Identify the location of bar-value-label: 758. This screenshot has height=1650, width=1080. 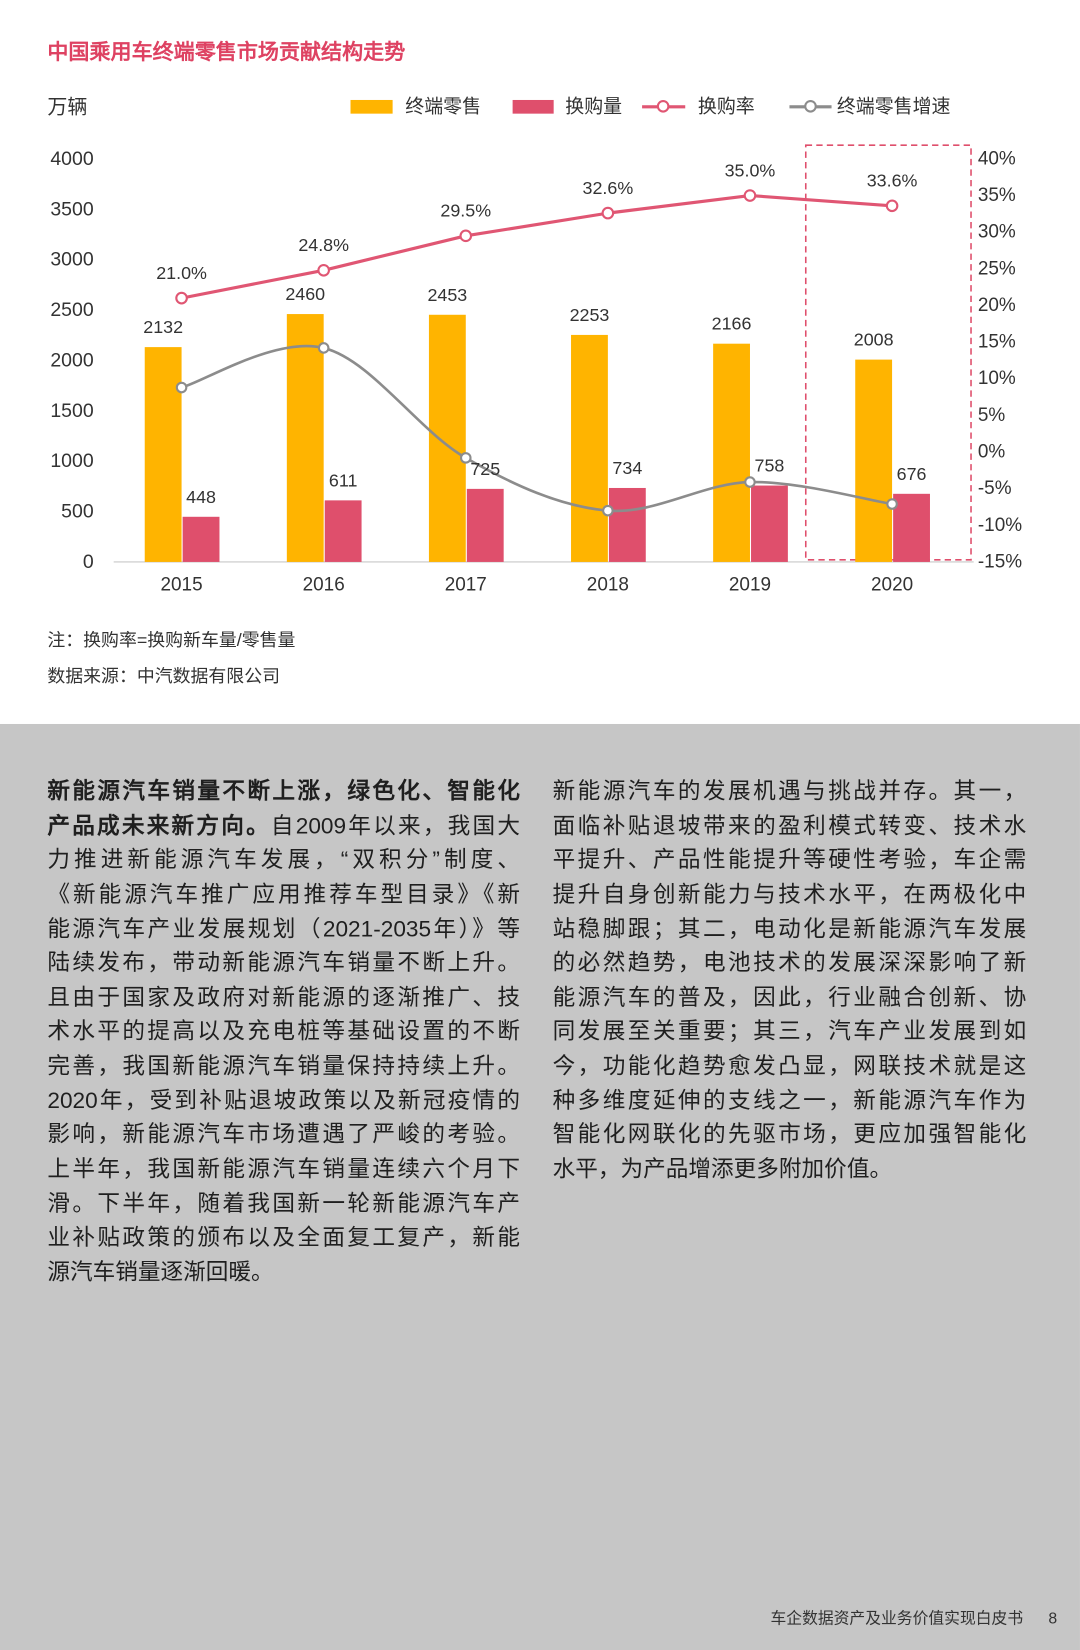
(770, 466).